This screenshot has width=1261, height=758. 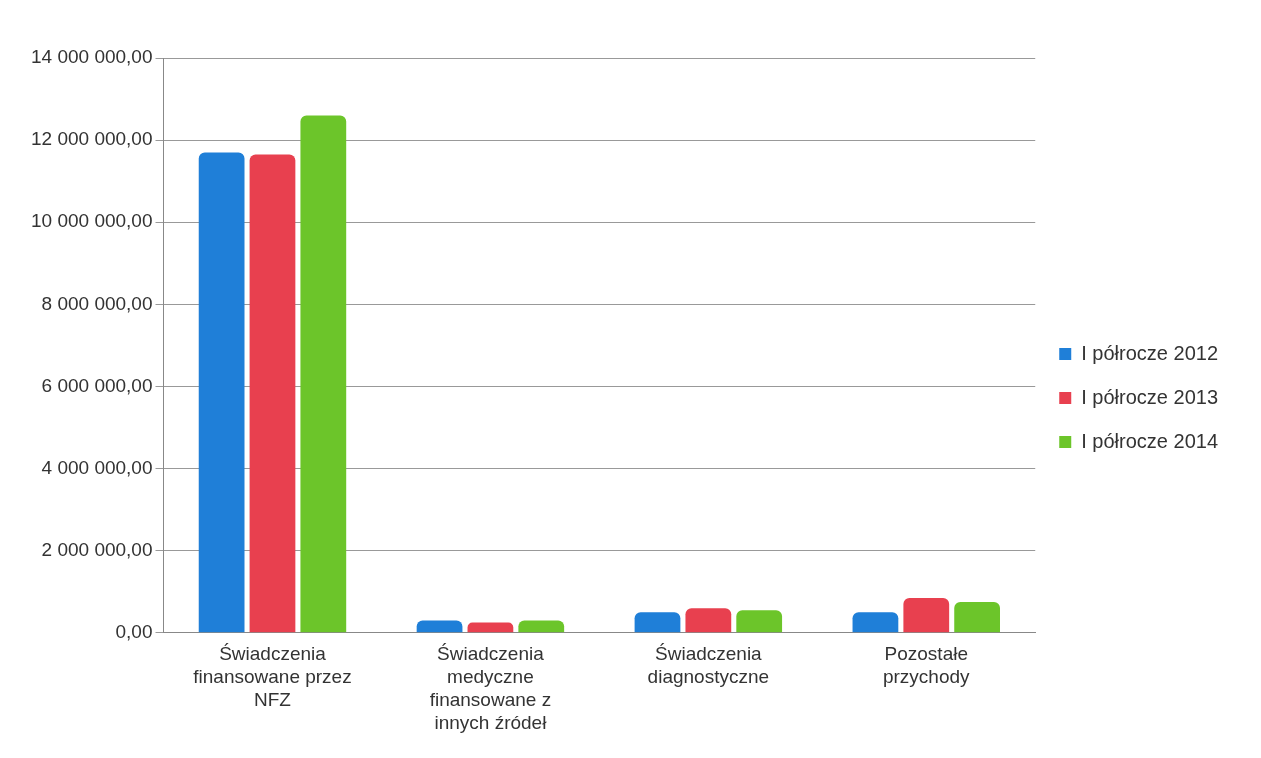 I want to click on y-tick-label: 4 000 000,00, so click(x=97, y=467).